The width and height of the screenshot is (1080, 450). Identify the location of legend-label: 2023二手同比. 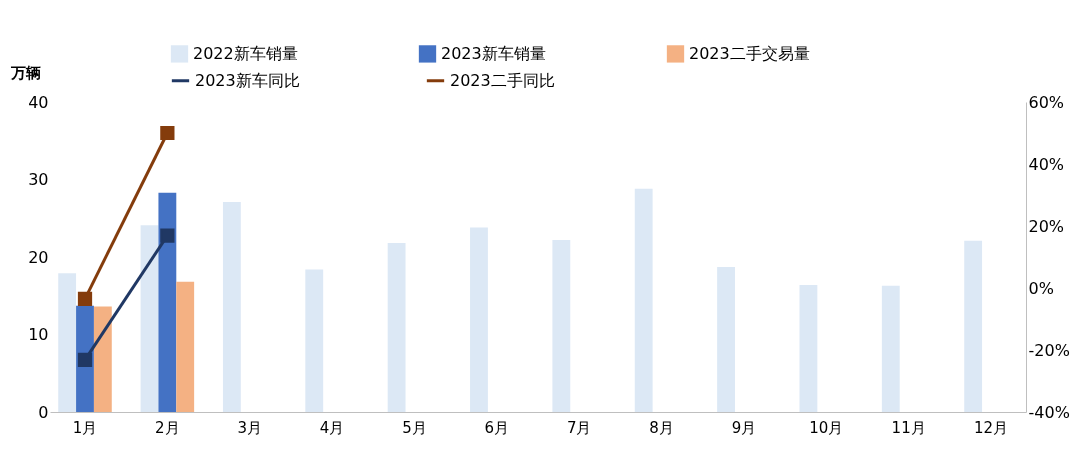
(502, 80).